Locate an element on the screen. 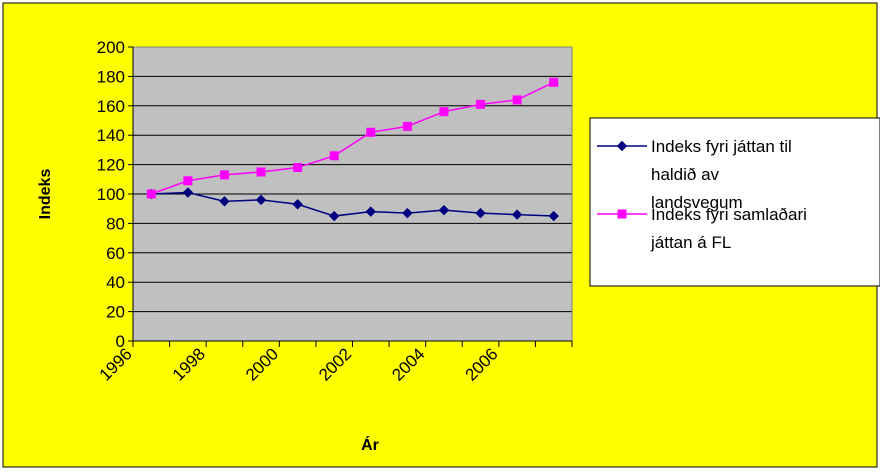 The height and width of the screenshot is (475, 880). y-tick-label: 120 is located at coordinates (111, 165).